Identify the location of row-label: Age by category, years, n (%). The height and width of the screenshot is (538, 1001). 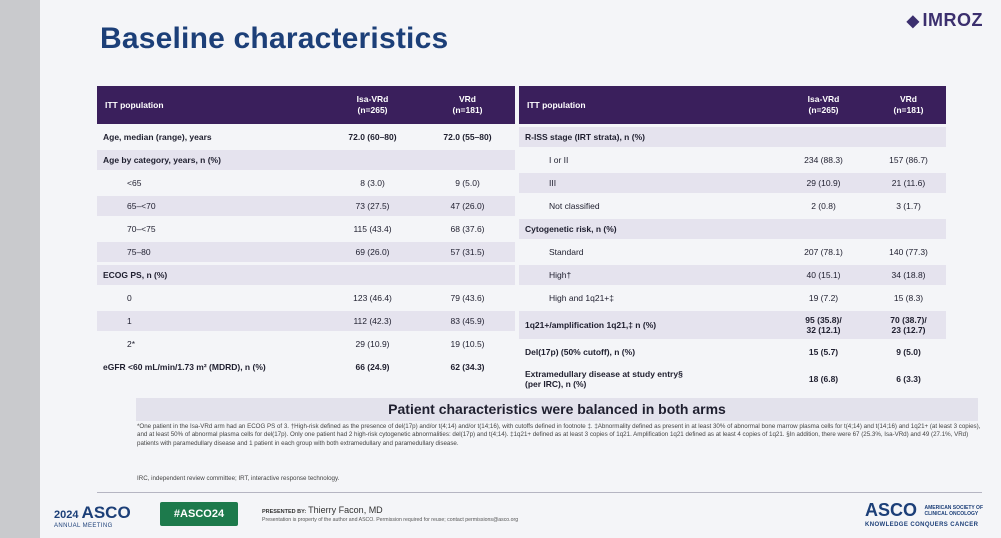
(211, 160).